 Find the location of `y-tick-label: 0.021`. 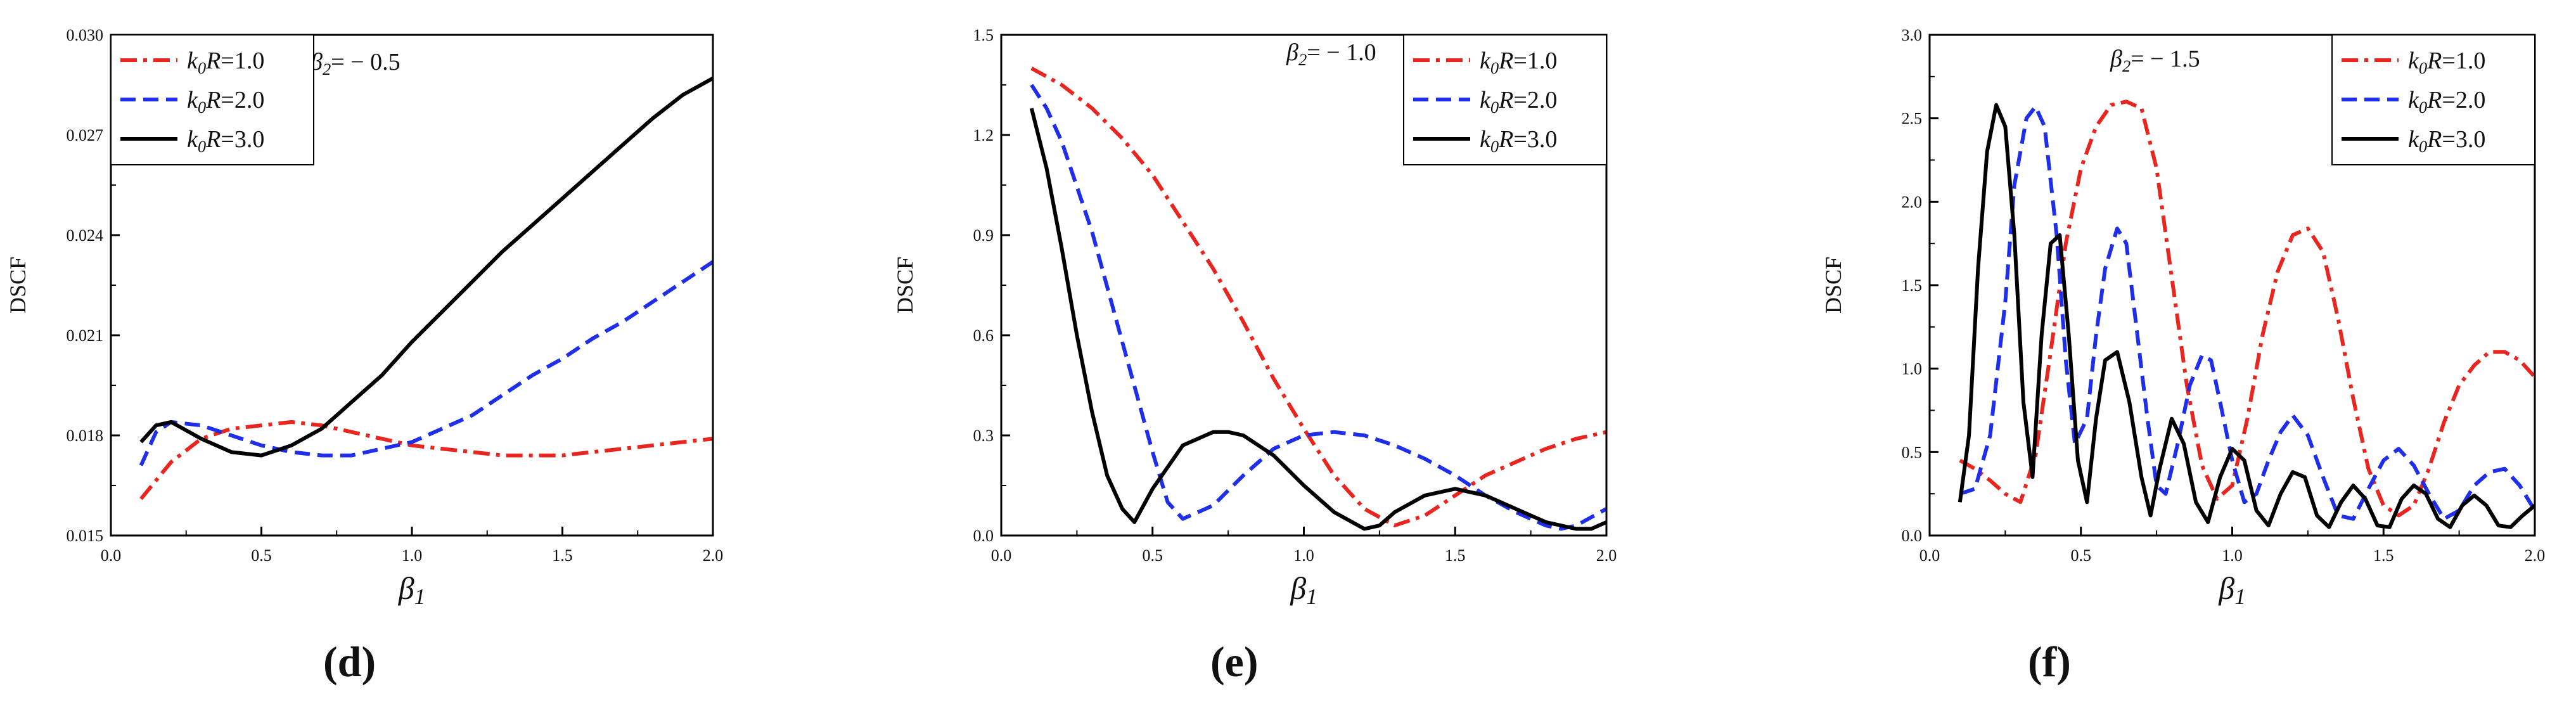

y-tick-label: 0.021 is located at coordinates (85, 335).